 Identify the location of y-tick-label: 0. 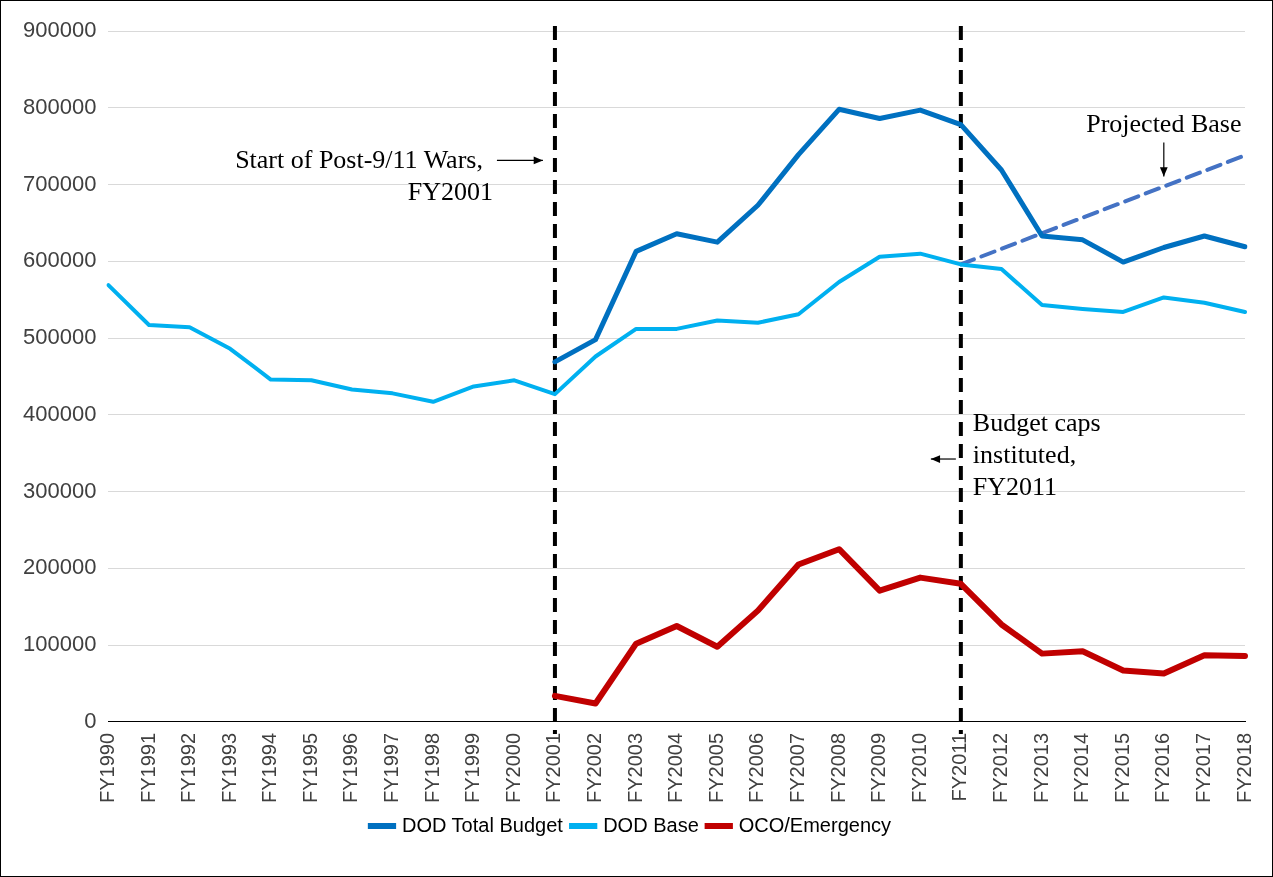
(90, 721).